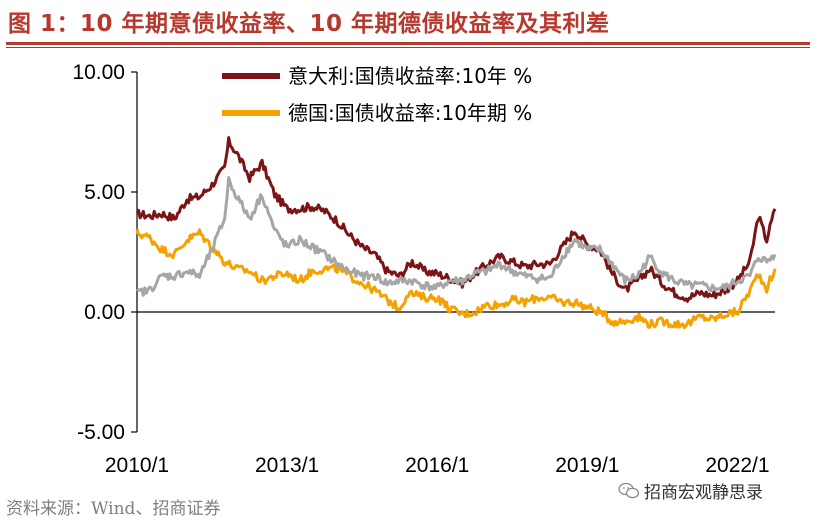 The height and width of the screenshot is (525, 817). I want to click on watermark: 招商宏观静思录, so click(690, 490).